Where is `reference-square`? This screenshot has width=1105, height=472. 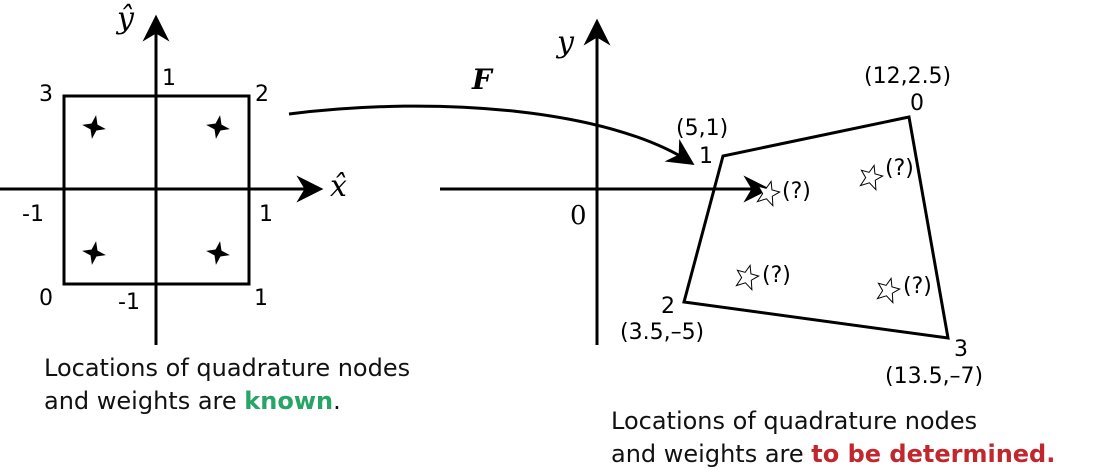
reference-square is located at coordinates (156, 190).